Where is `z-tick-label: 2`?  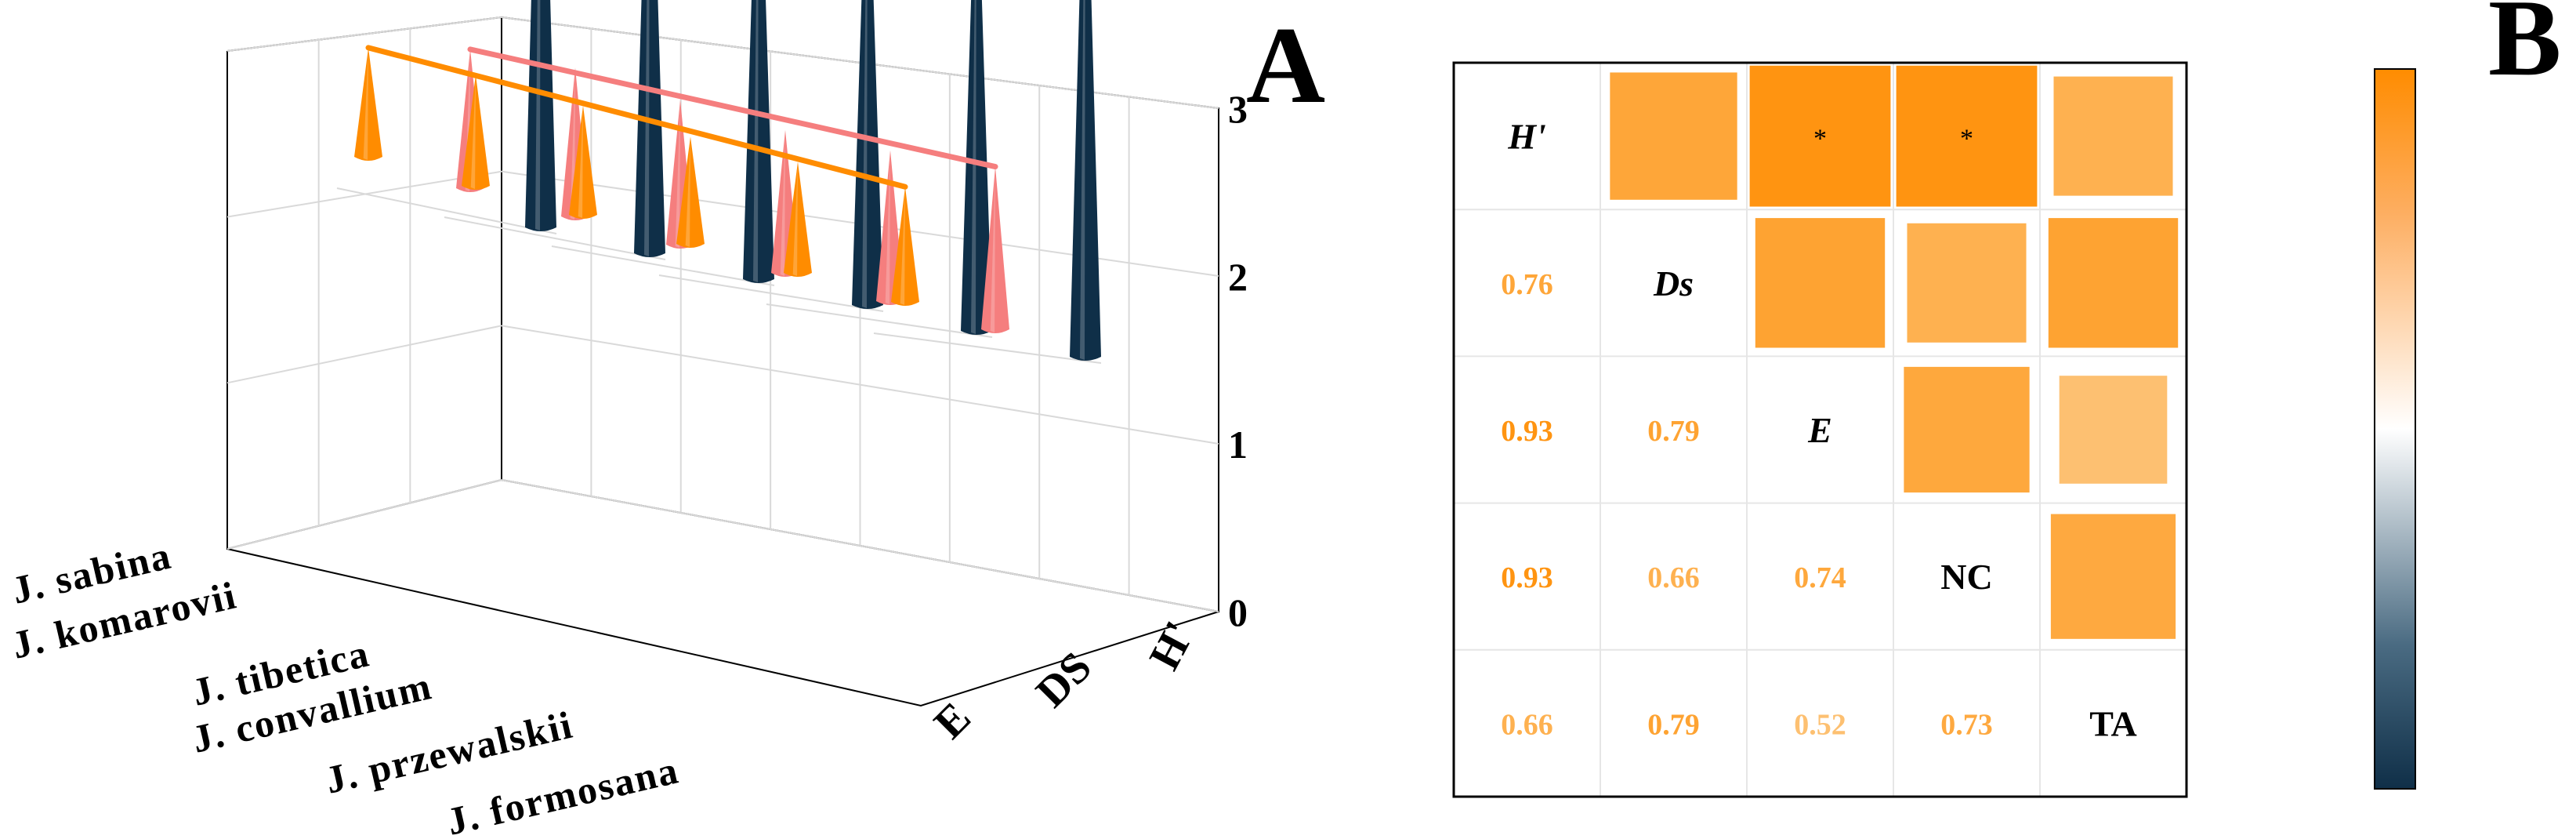 z-tick-label: 2 is located at coordinates (1238, 277).